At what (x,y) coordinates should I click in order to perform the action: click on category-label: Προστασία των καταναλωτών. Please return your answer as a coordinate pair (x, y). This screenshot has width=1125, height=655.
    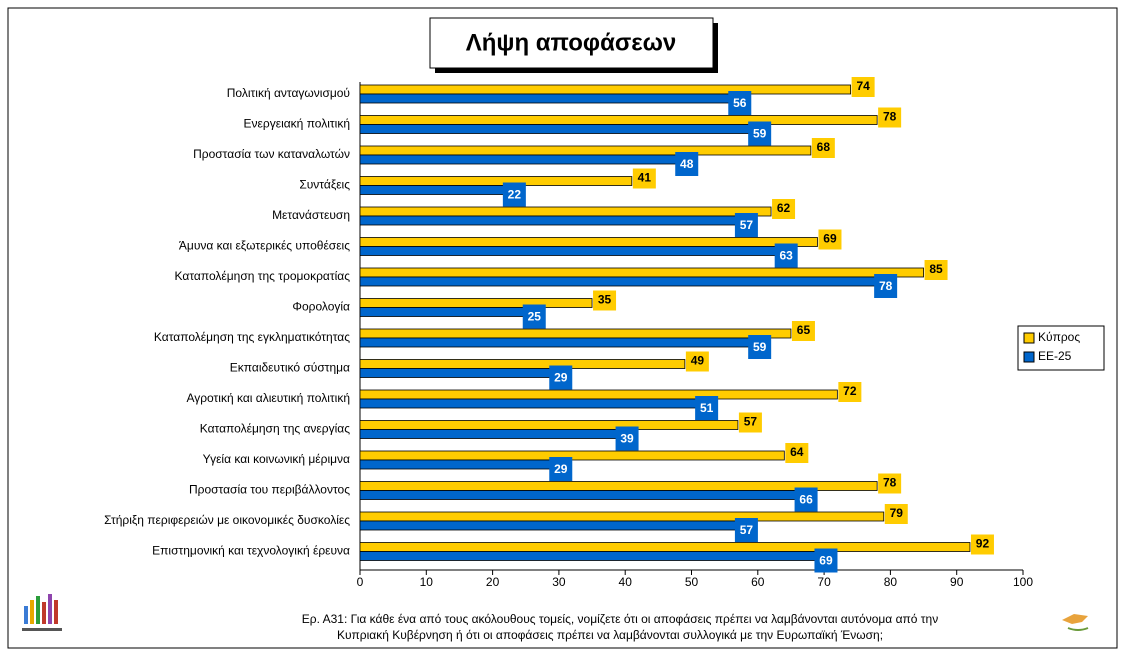
    Looking at the image, I should click on (271, 154).